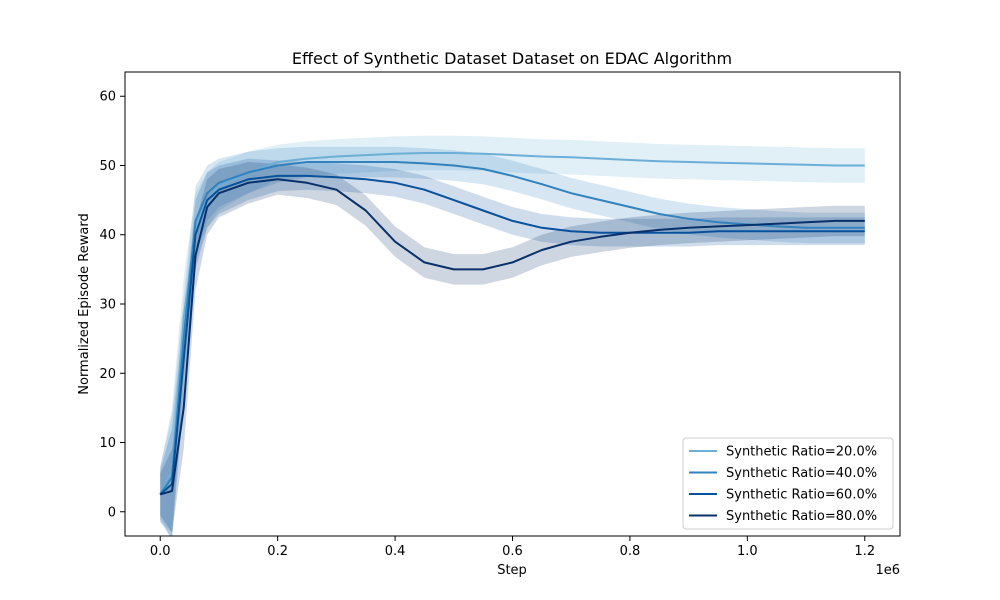  What do you see at coordinates (107, 235) in the screenshot?
I see `y-tick-label: 40` at bounding box center [107, 235].